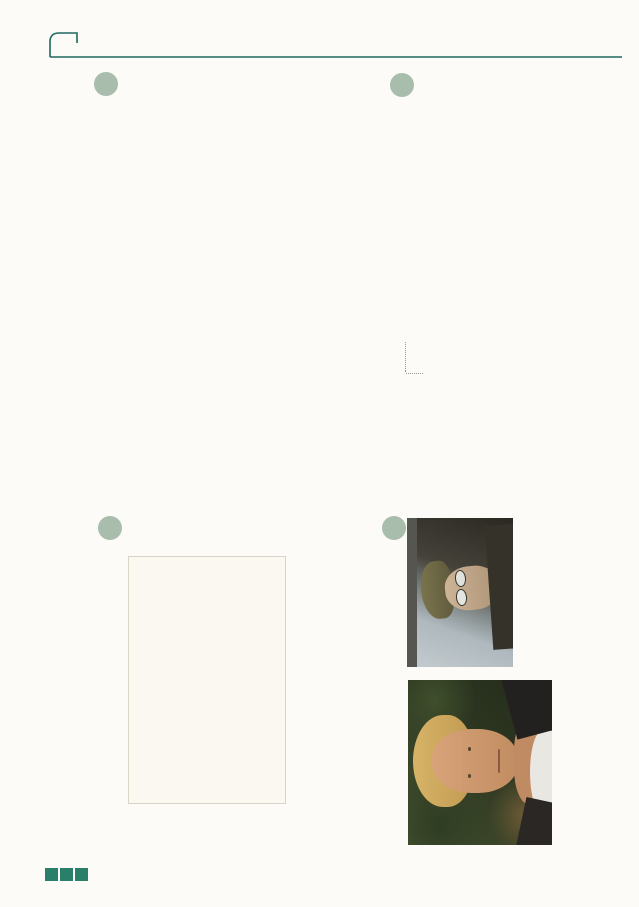 The width and height of the screenshot is (639, 907). I want to click on km-survival-figure, so click(207, 680).